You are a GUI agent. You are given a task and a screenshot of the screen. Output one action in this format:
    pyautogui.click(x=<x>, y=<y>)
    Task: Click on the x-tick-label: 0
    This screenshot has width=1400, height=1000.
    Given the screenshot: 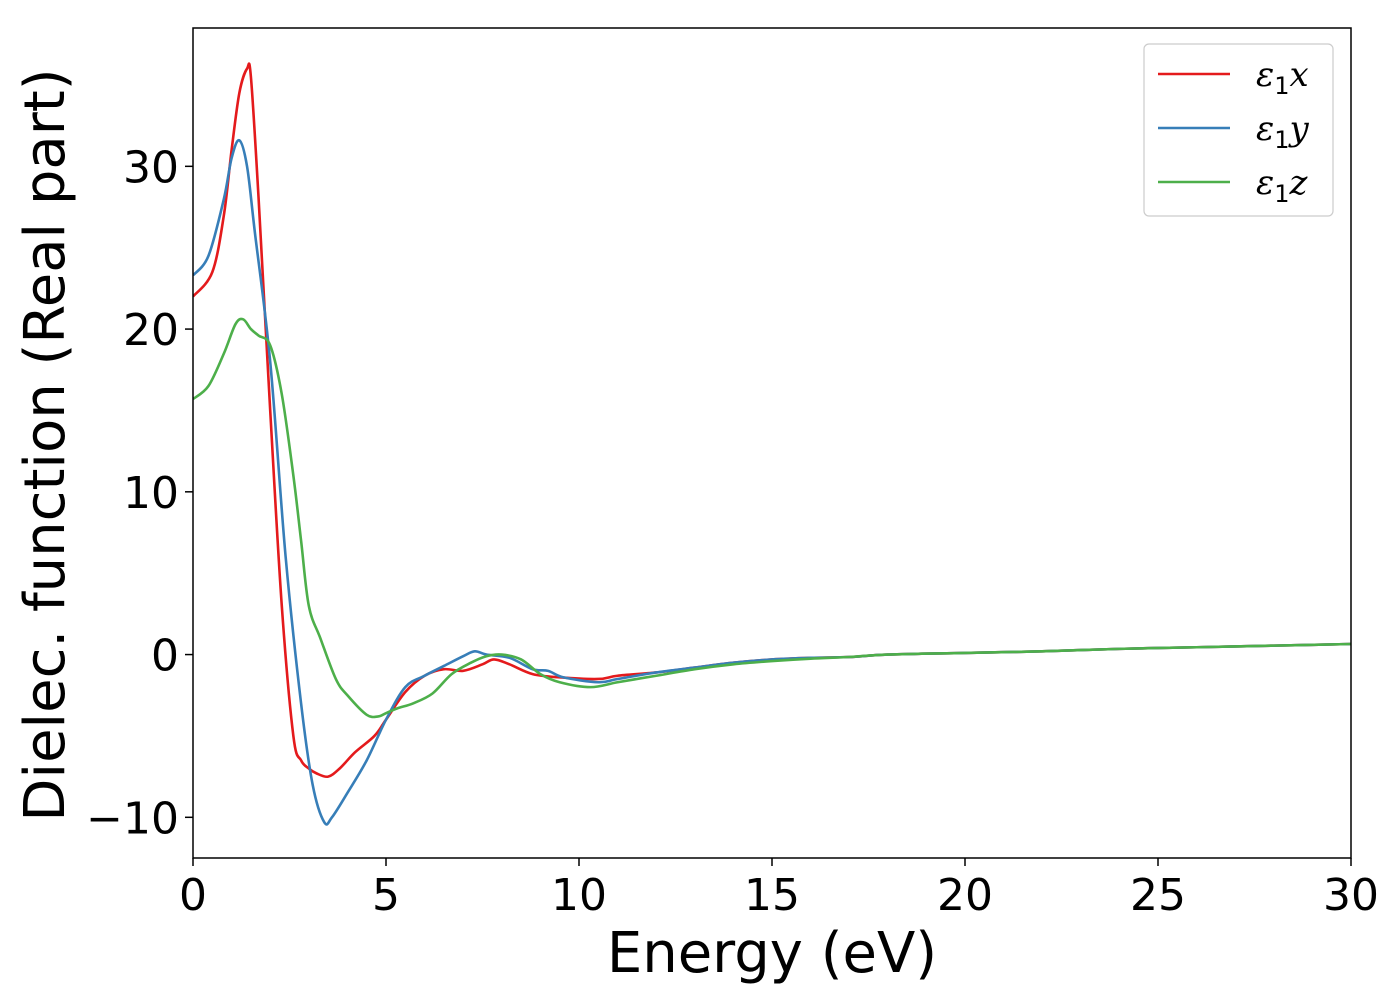 What is the action you would take?
    pyautogui.click(x=193, y=895)
    